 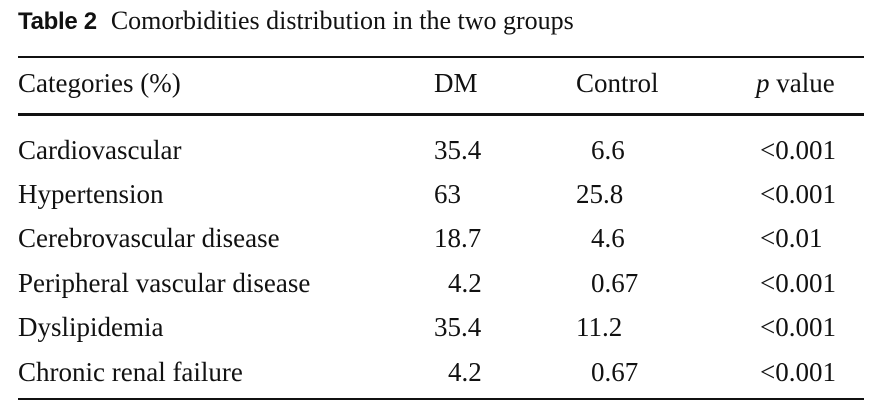 I want to click on row-4-p: <0.001, so click(x=798, y=283).